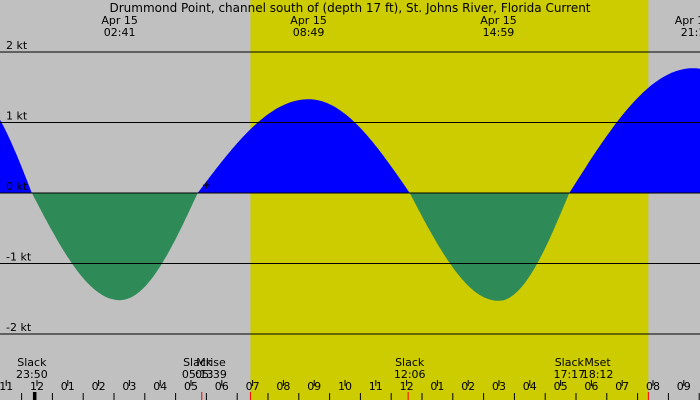  Describe the element at coordinates (198, 374) in the screenshot. I see `event-time-label: 05:13` at that location.